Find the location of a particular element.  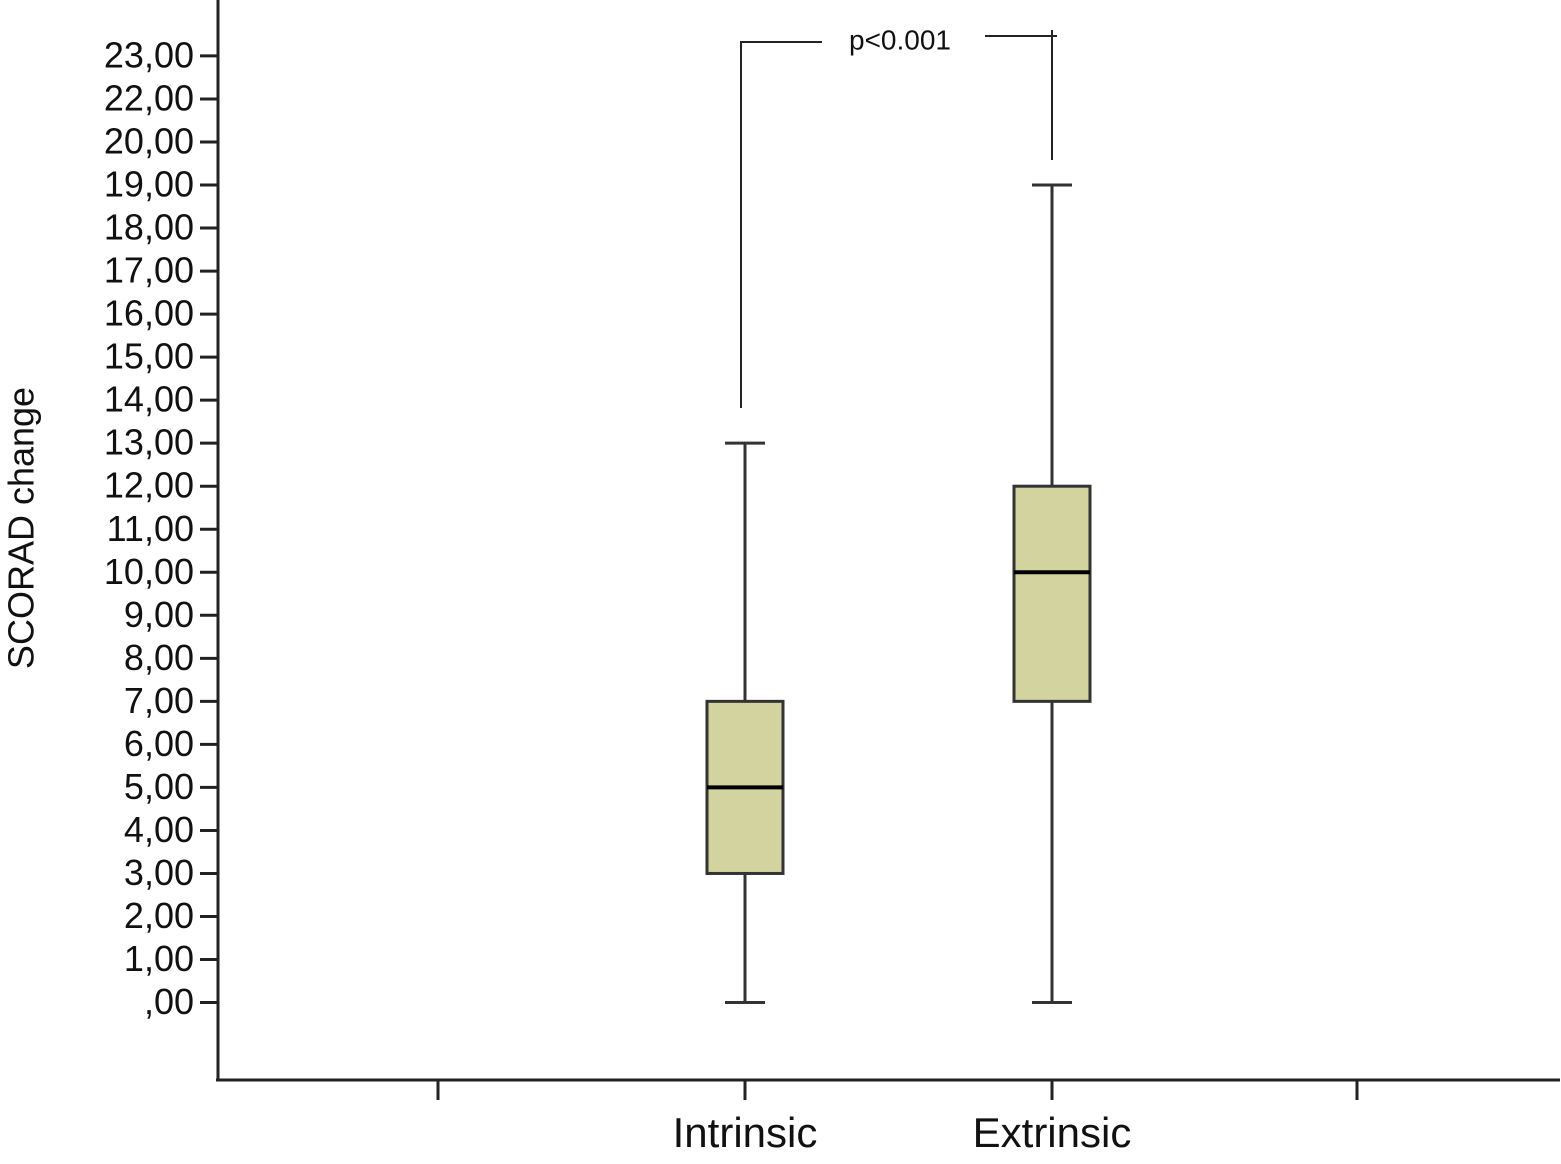

y-tick-label: 10,00 is located at coordinates (149, 571).